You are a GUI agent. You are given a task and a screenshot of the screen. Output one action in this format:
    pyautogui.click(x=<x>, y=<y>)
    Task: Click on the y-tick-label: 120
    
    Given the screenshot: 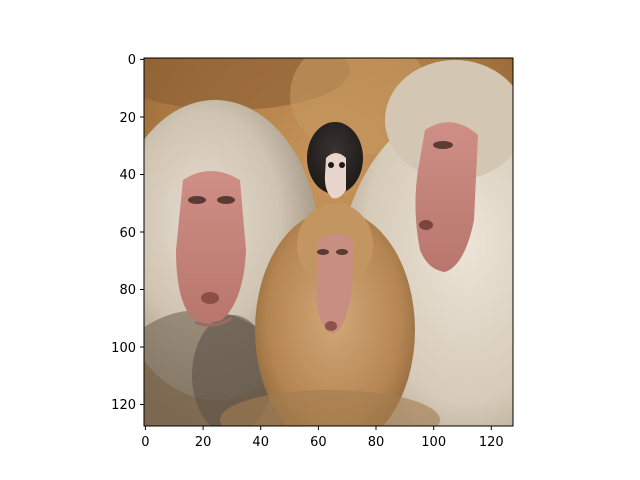 What is the action you would take?
    pyautogui.click(x=123, y=405)
    